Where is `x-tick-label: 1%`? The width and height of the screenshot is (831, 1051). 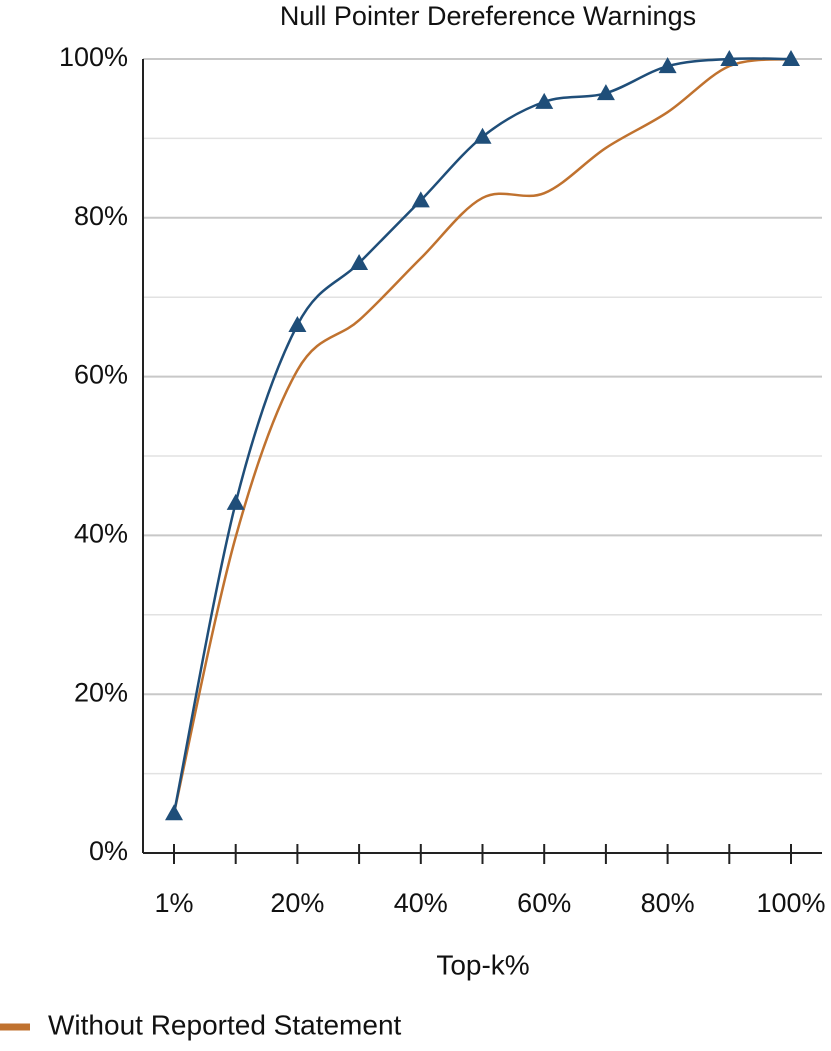 x-tick-label: 1% is located at coordinates (173, 903).